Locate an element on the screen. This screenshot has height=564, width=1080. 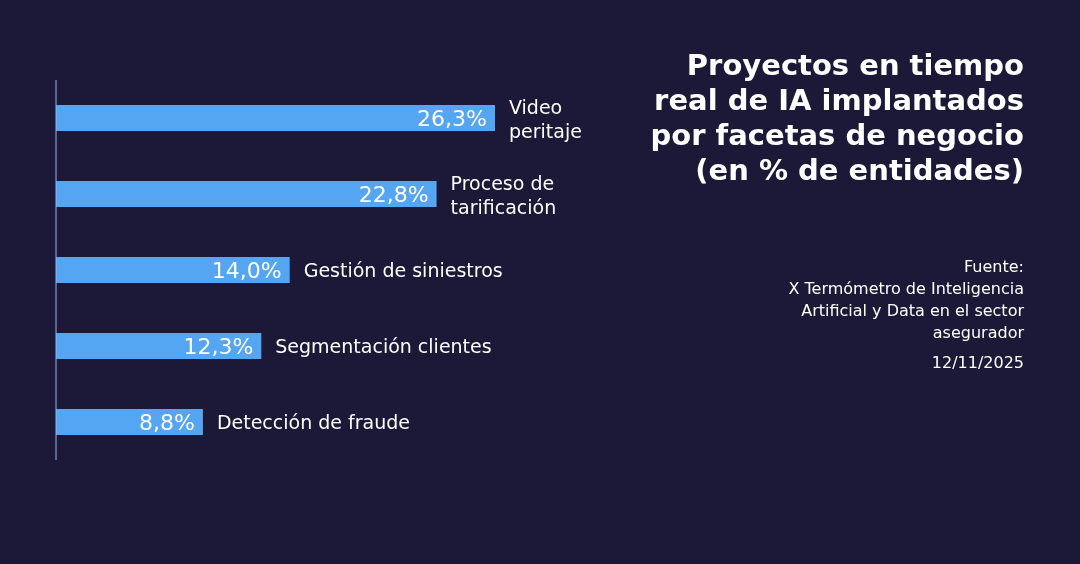
y-tick-label: Detección de fraude is located at coordinates (313, 422).